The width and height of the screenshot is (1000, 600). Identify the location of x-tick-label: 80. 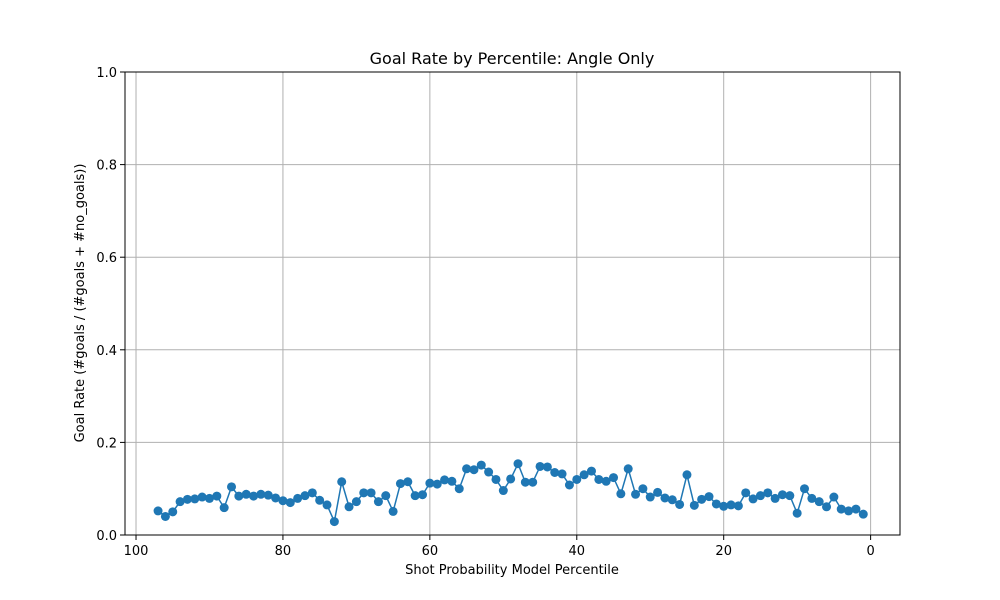
(283, 551).